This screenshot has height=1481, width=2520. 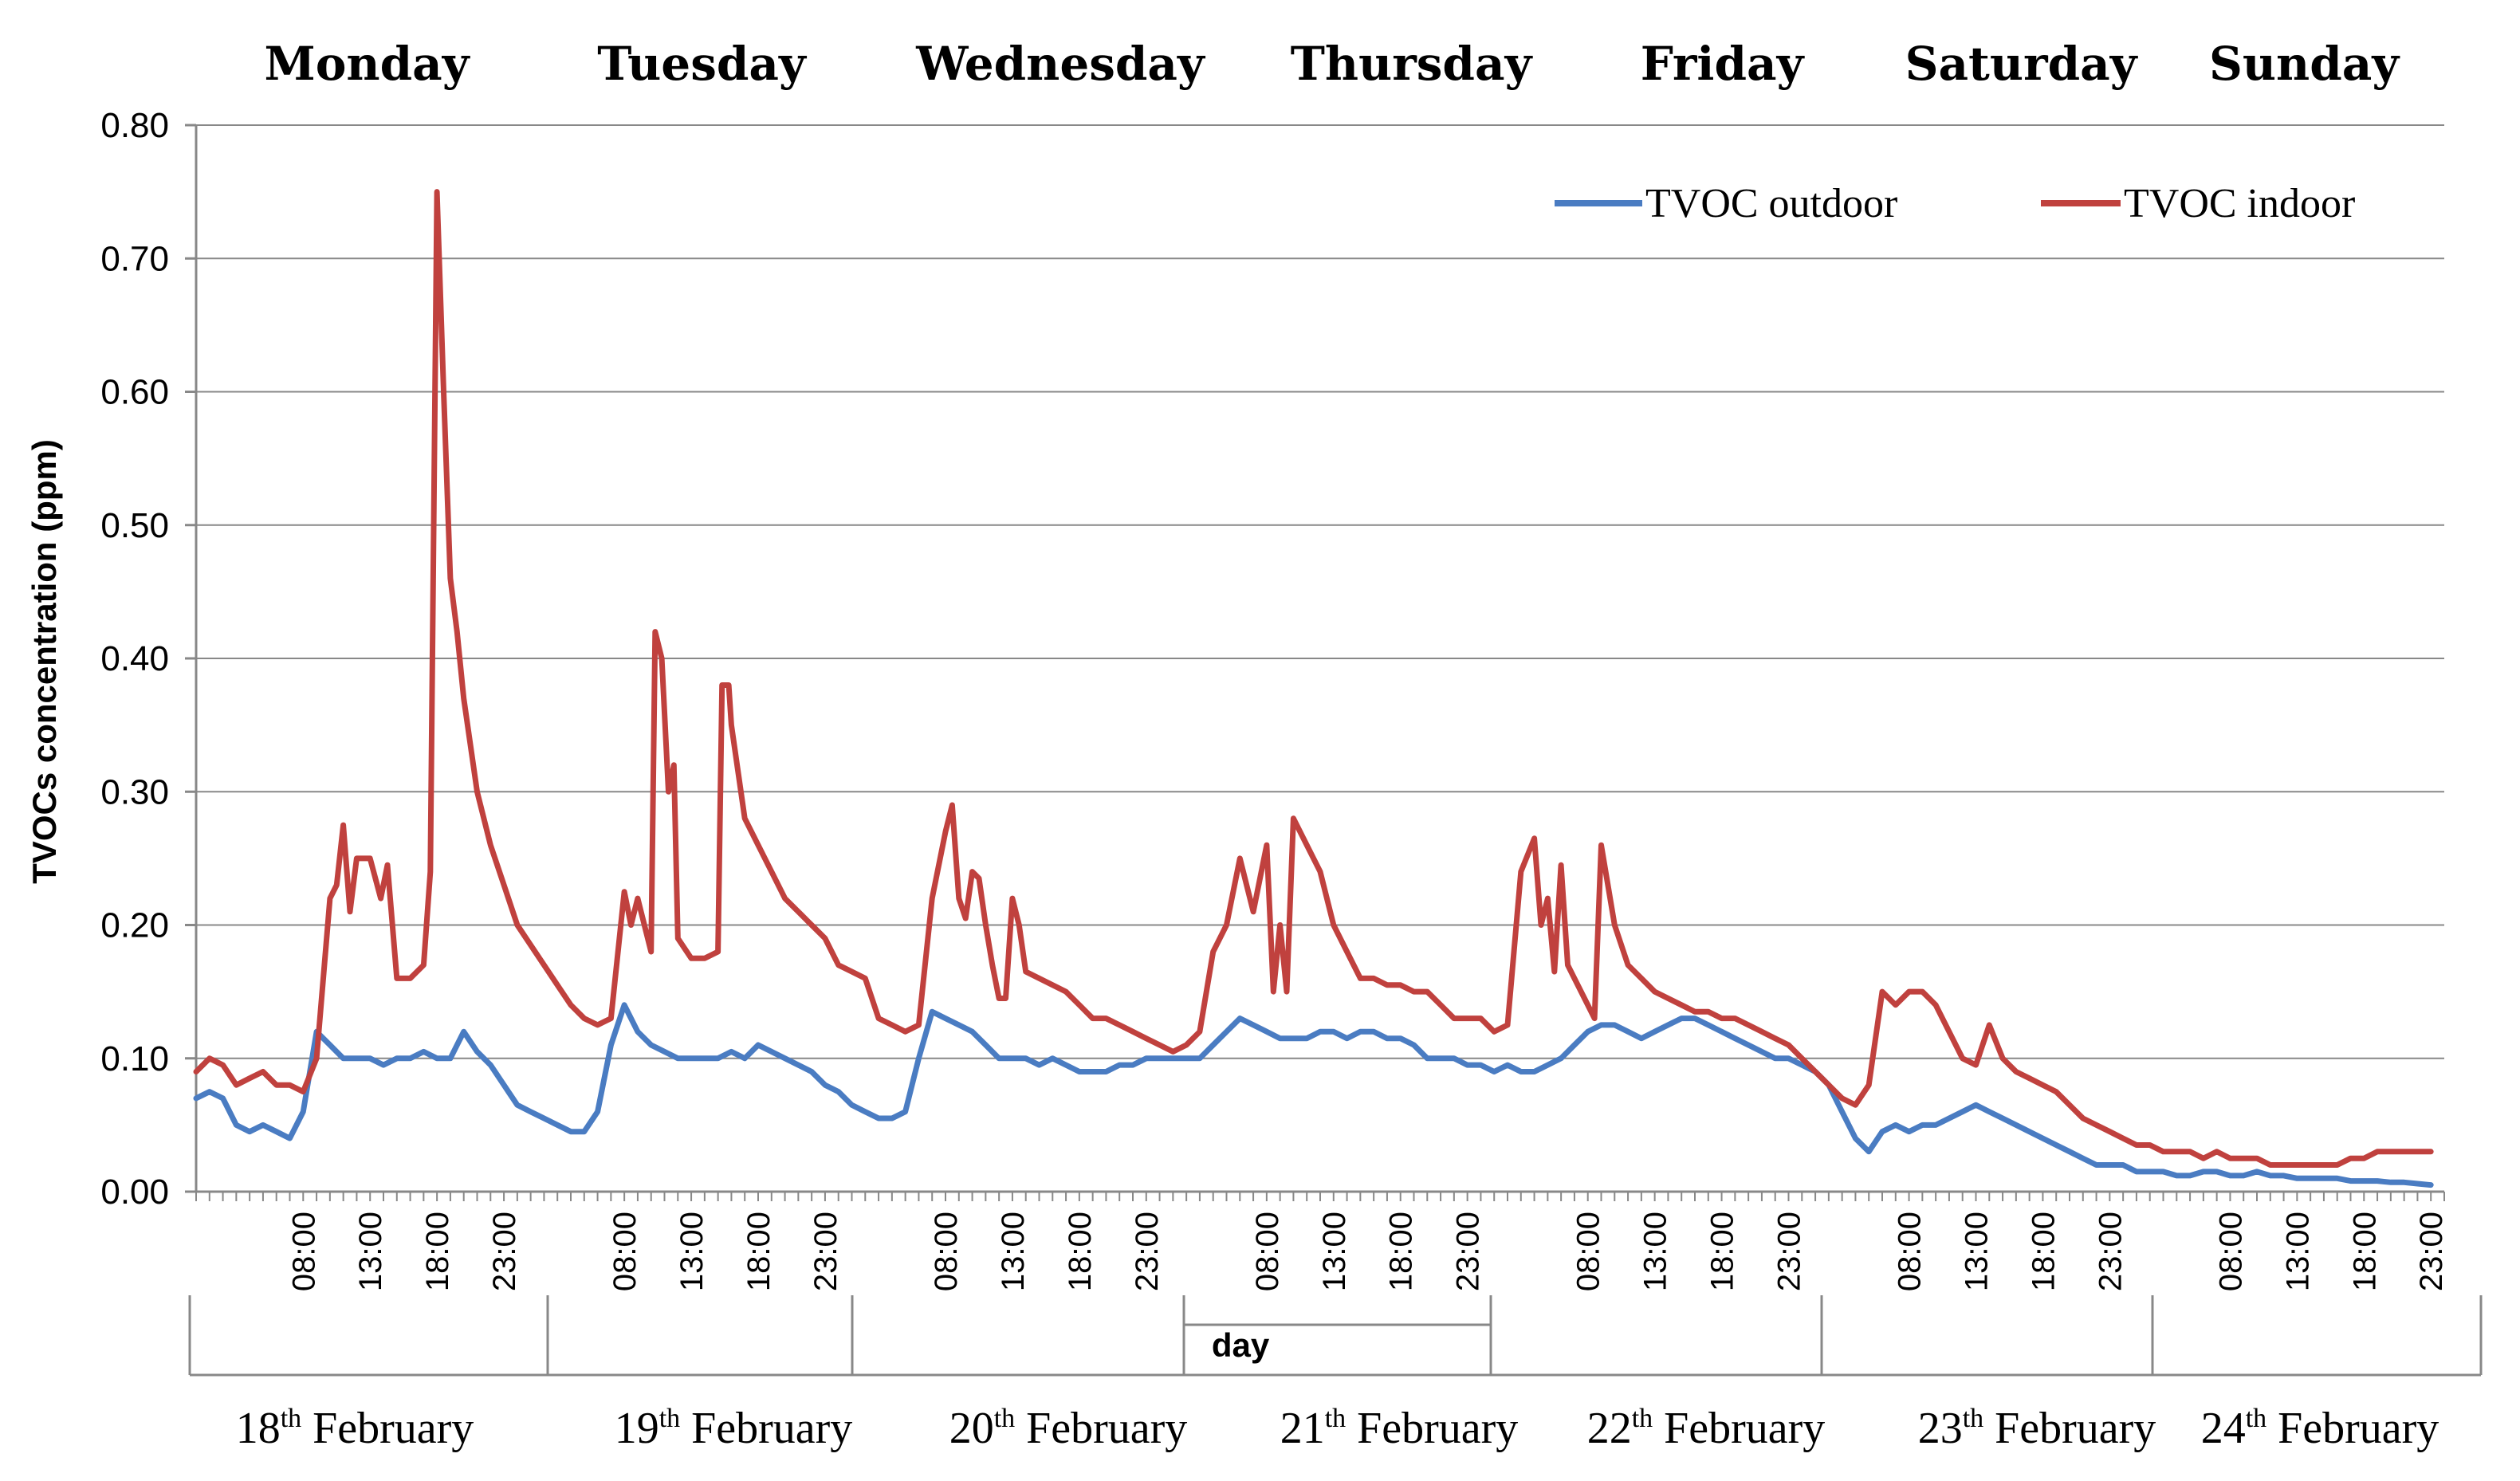 I want to click on date-day-number: 18, so click(x=258, y=1428).